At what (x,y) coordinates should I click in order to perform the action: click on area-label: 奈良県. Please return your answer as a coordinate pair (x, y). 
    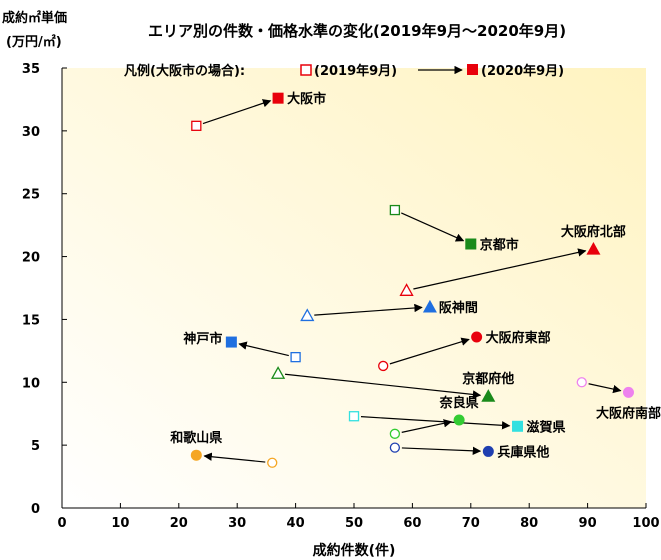
    Looking at the image, I should click on (459, 403).